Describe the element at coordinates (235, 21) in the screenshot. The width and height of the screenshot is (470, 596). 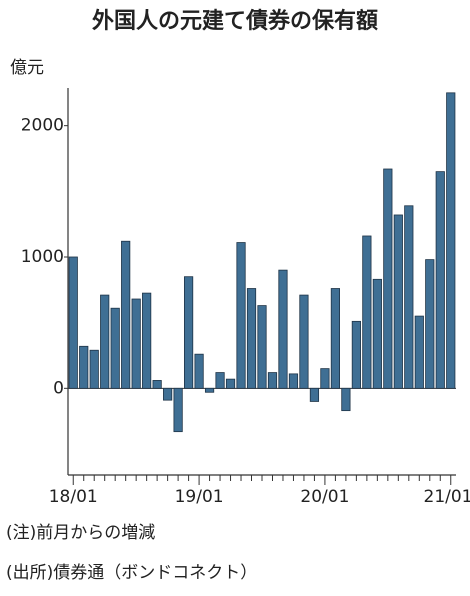
I see `chart-title: 外国人の元建て債券の保有額` at that location.